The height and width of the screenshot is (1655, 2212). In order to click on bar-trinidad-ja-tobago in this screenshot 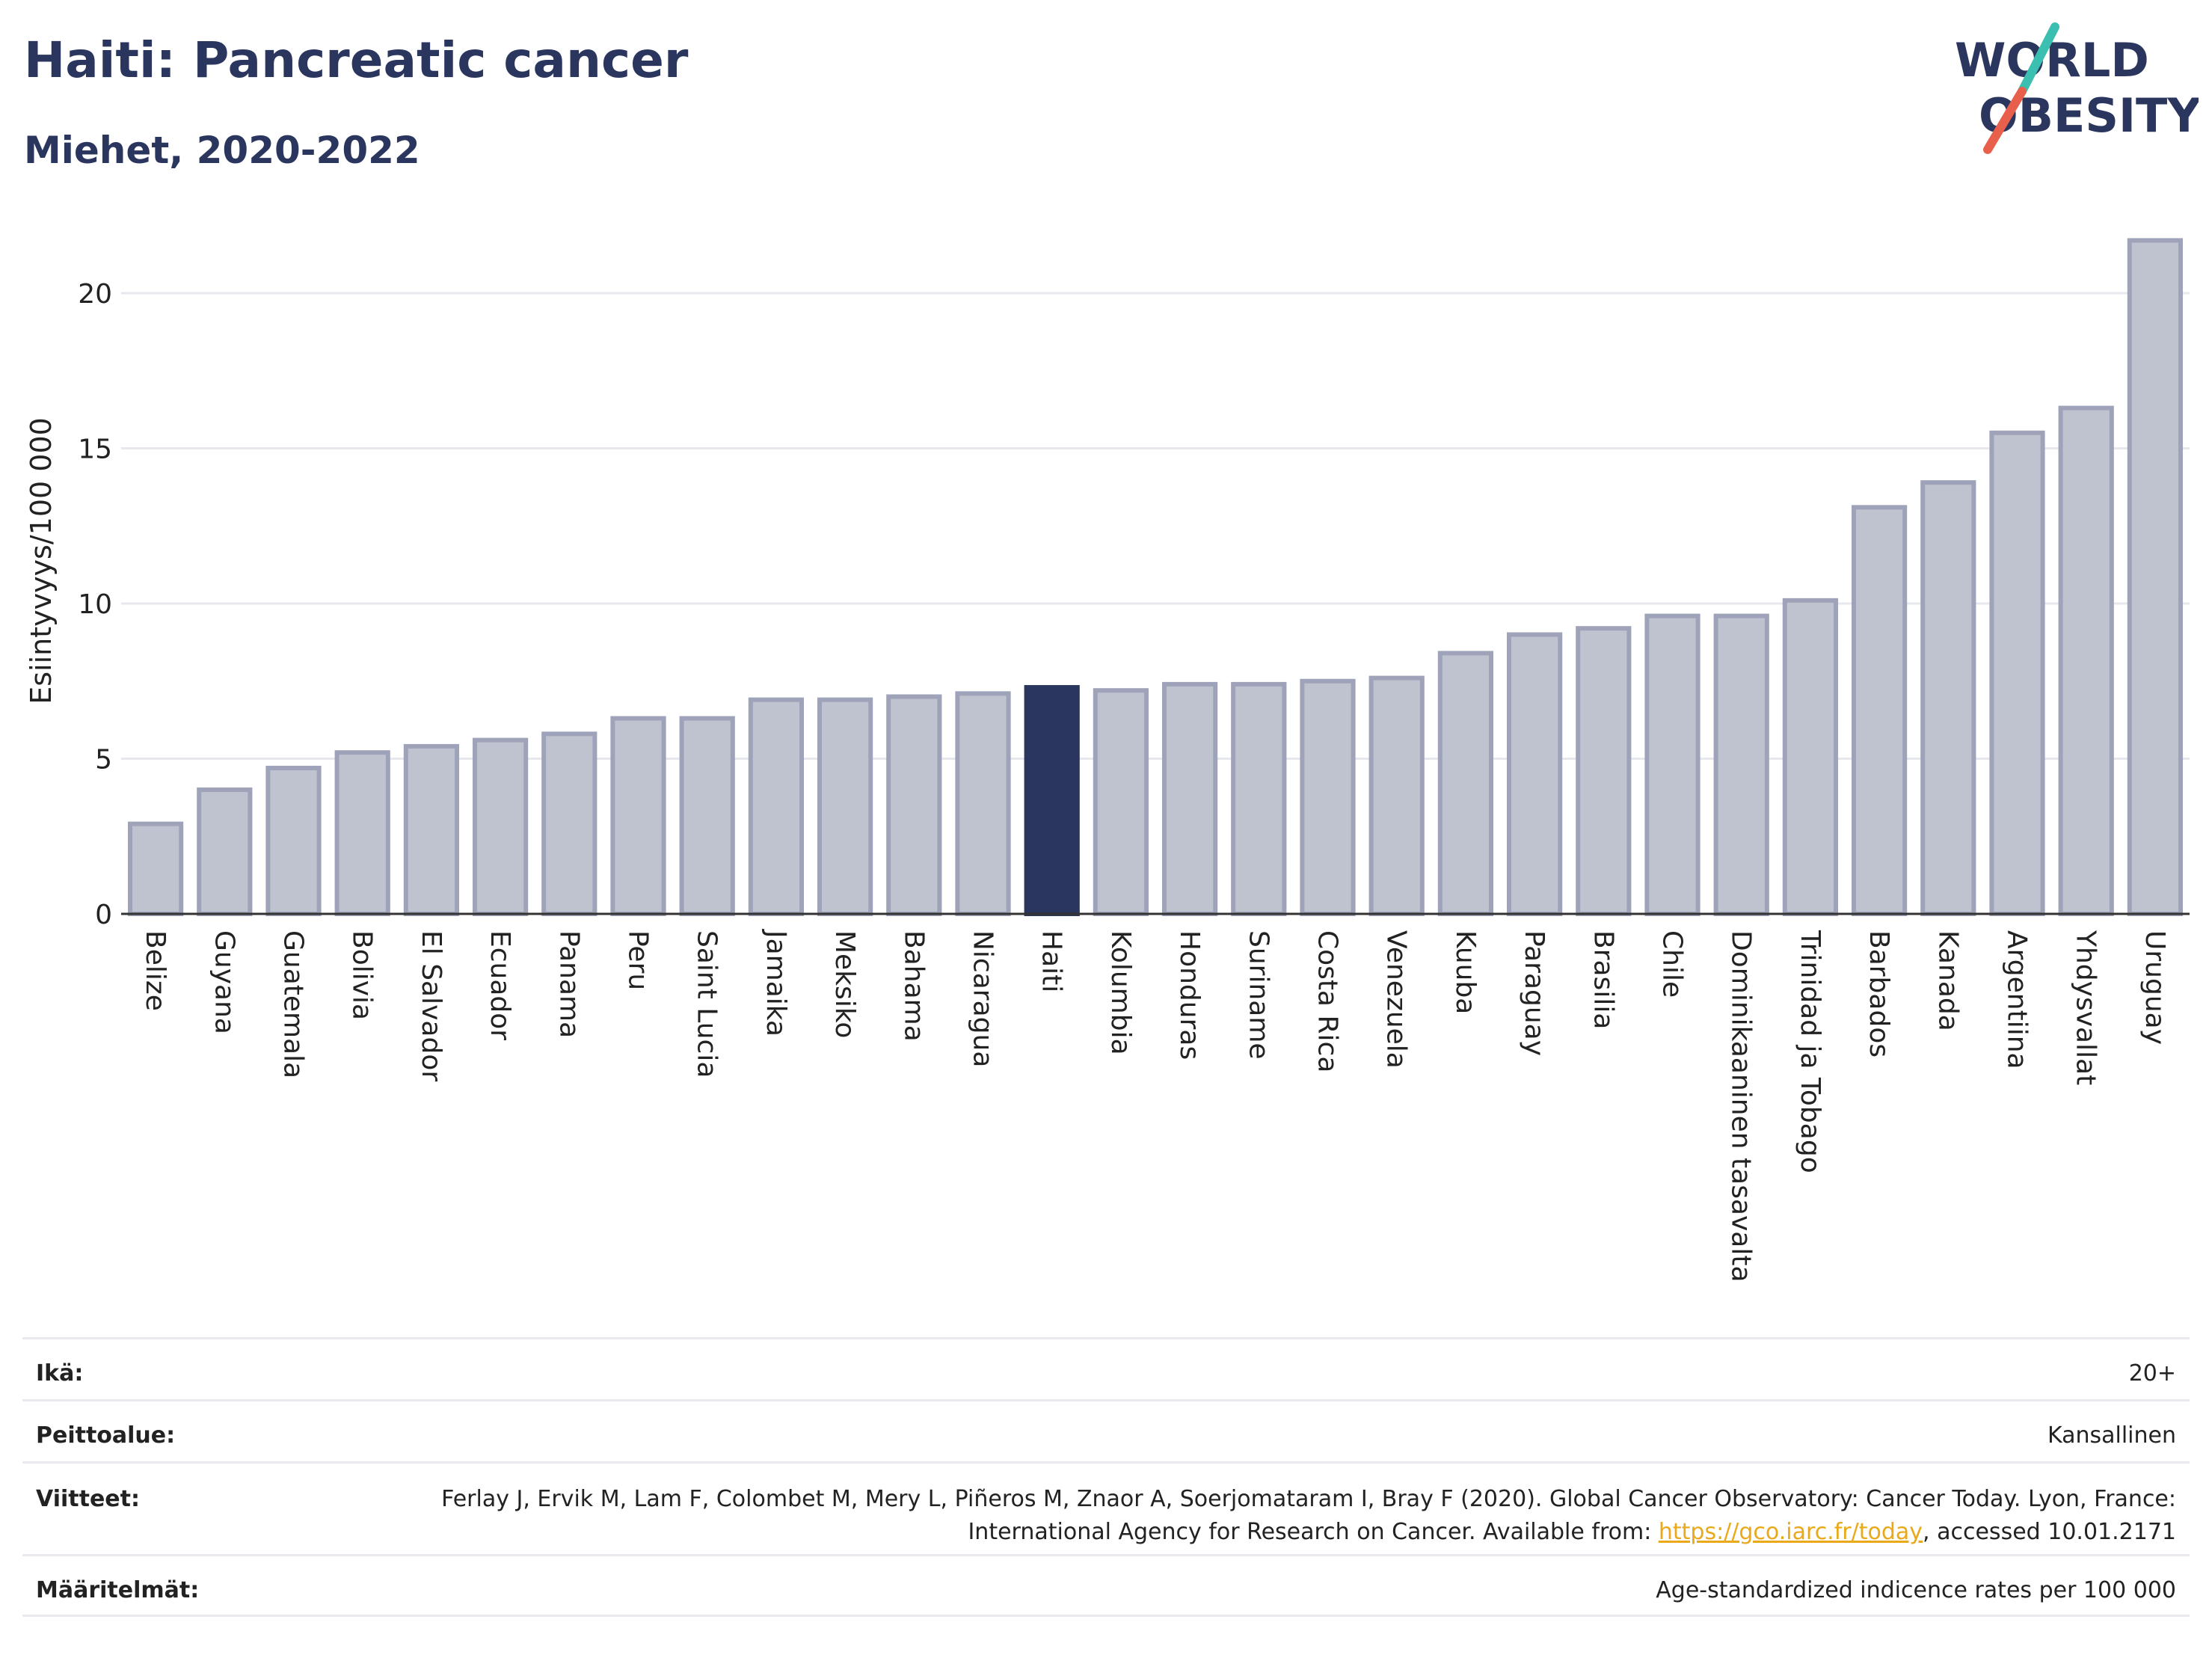, I will do `click(1811, 757)`.